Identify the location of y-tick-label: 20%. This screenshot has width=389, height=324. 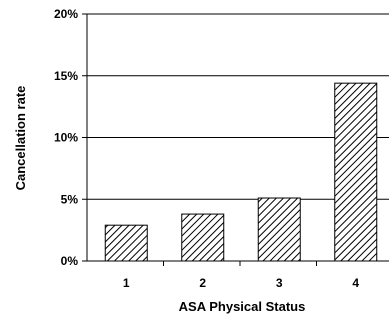
(66, 14).